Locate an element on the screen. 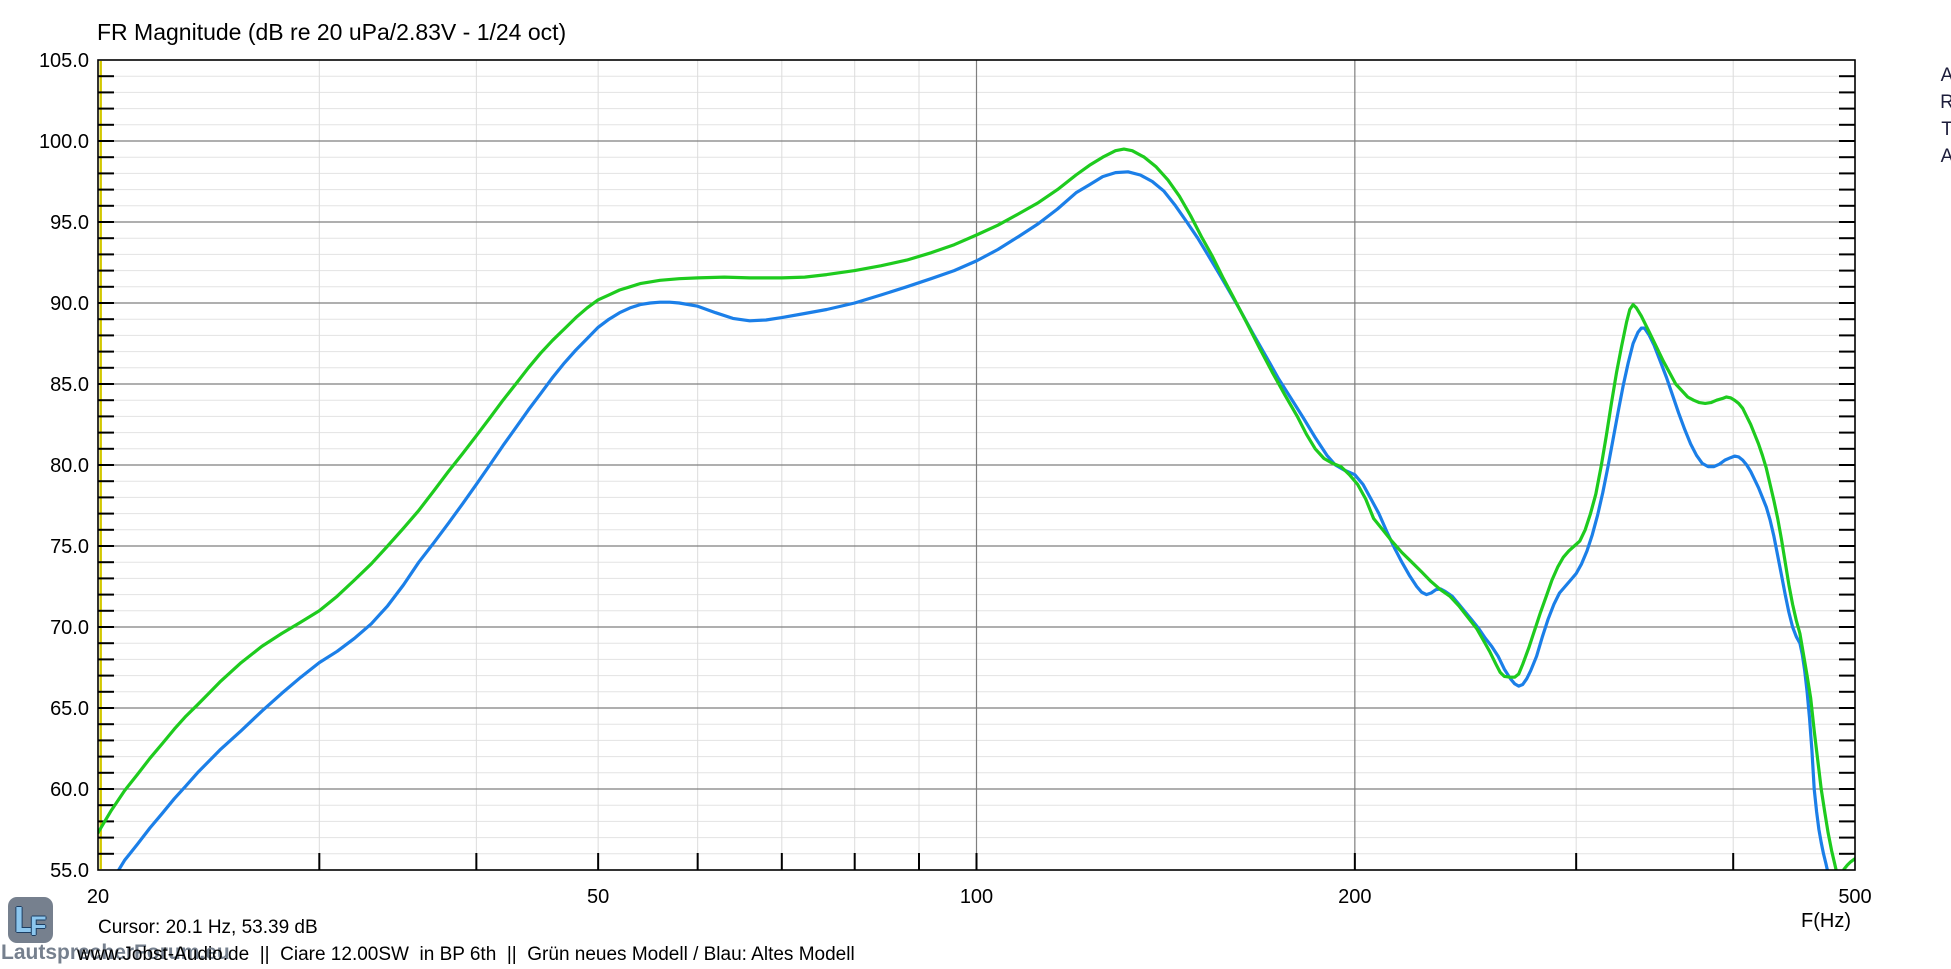  x-axis-label: 100 is located at coordinates (976, 897).